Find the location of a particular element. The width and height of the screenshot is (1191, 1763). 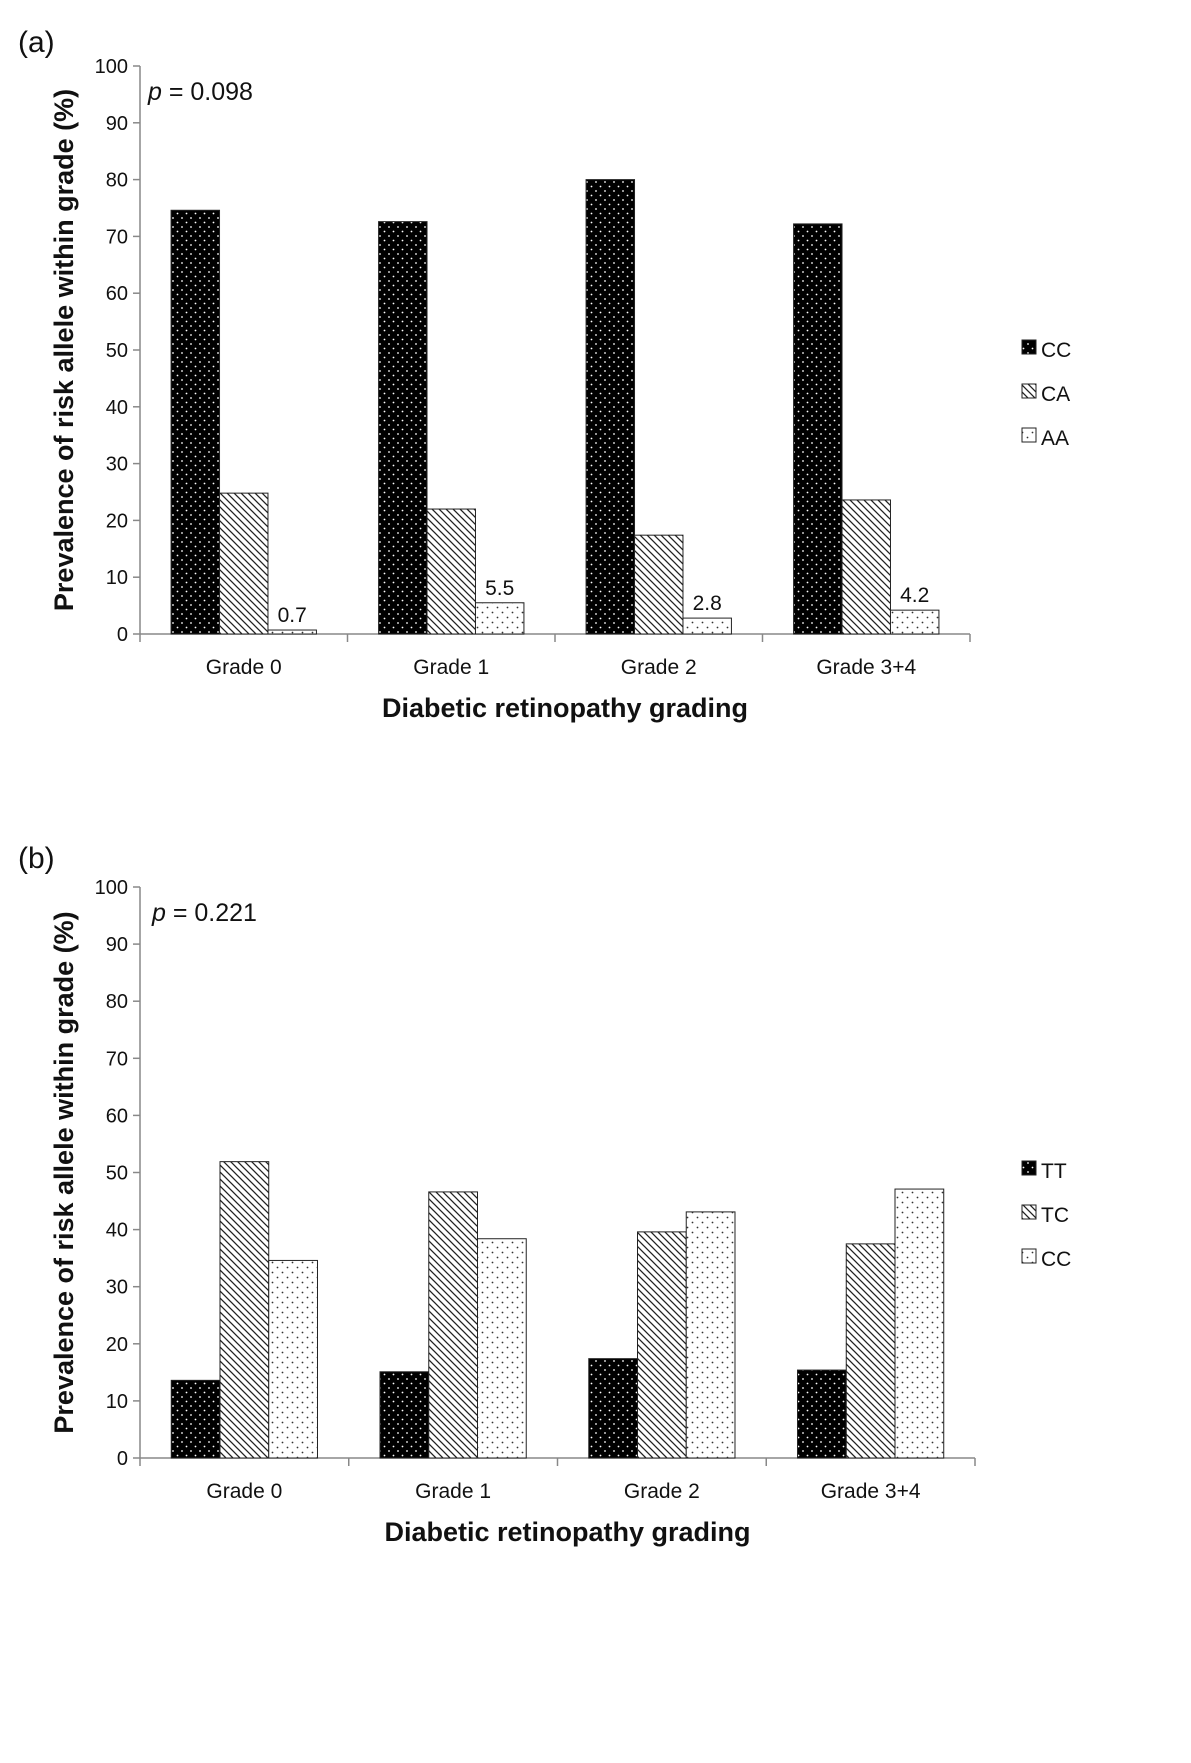

panel-label: (a) is located at coordinates (36, 42).